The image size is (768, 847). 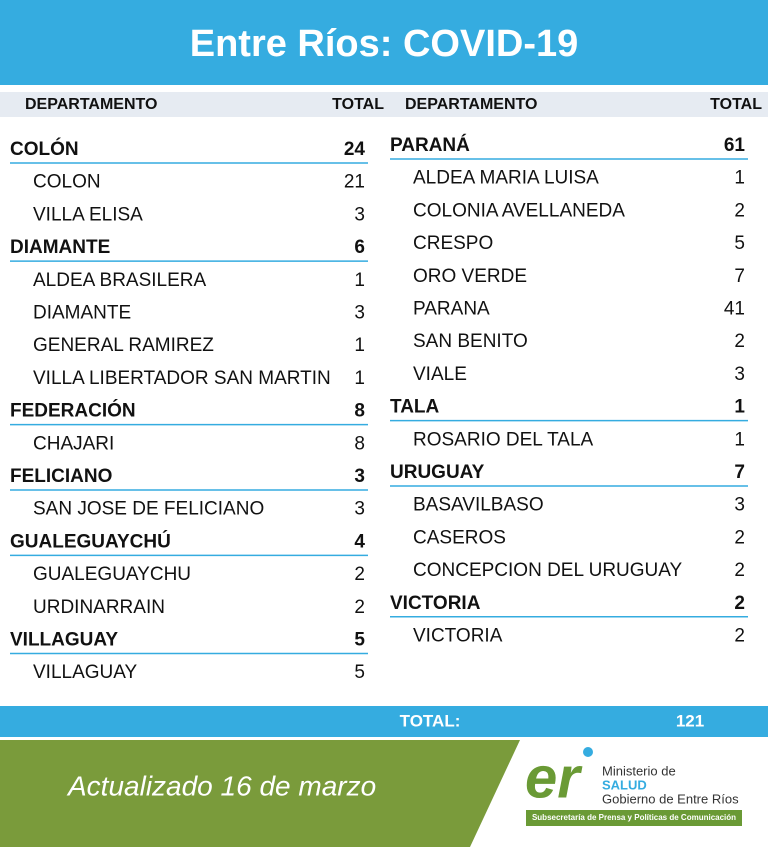 What do you see at coordinates (148, 509) in the screenshot?
I see `locality-name: SAN JOSE DE FELICIANO` at bounding box center [148, 509].